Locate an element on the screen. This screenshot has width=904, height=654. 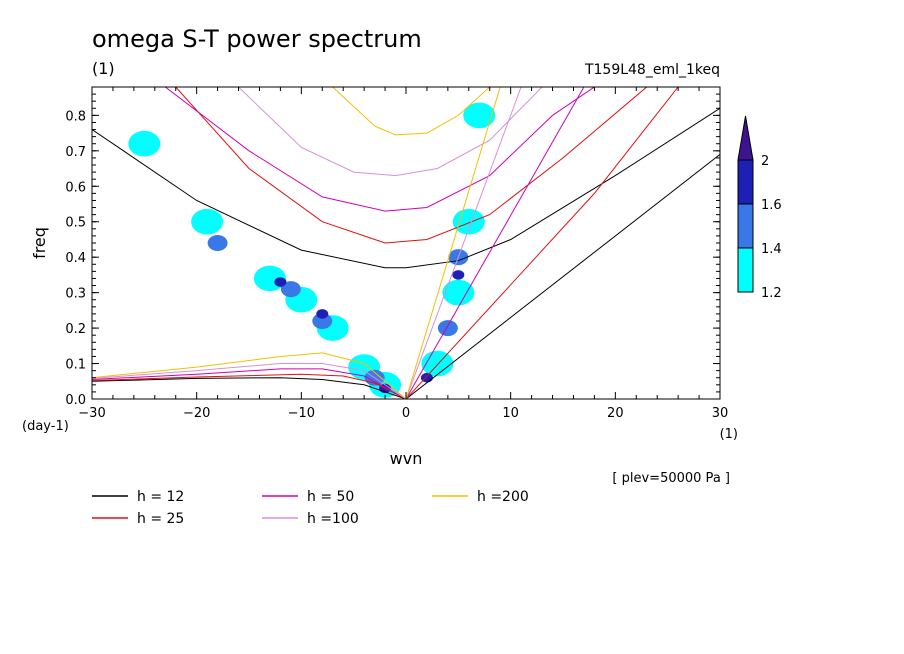
y-axis-label: freq is located at coordinates (39, 243).